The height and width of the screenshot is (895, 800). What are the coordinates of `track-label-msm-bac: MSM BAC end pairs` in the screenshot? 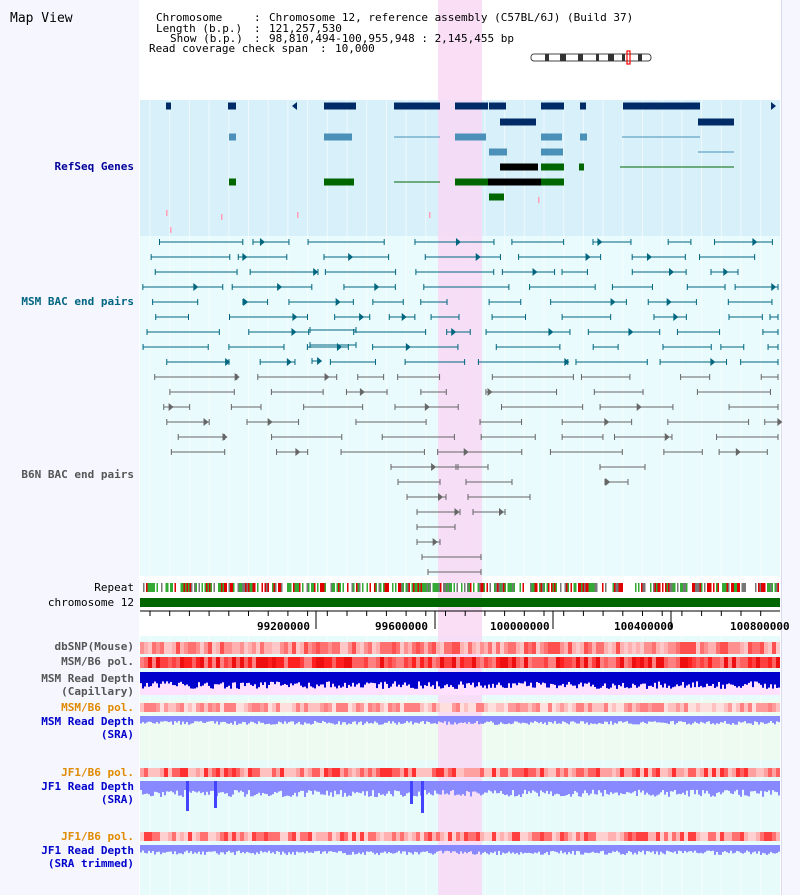 It's located at (77, 301).